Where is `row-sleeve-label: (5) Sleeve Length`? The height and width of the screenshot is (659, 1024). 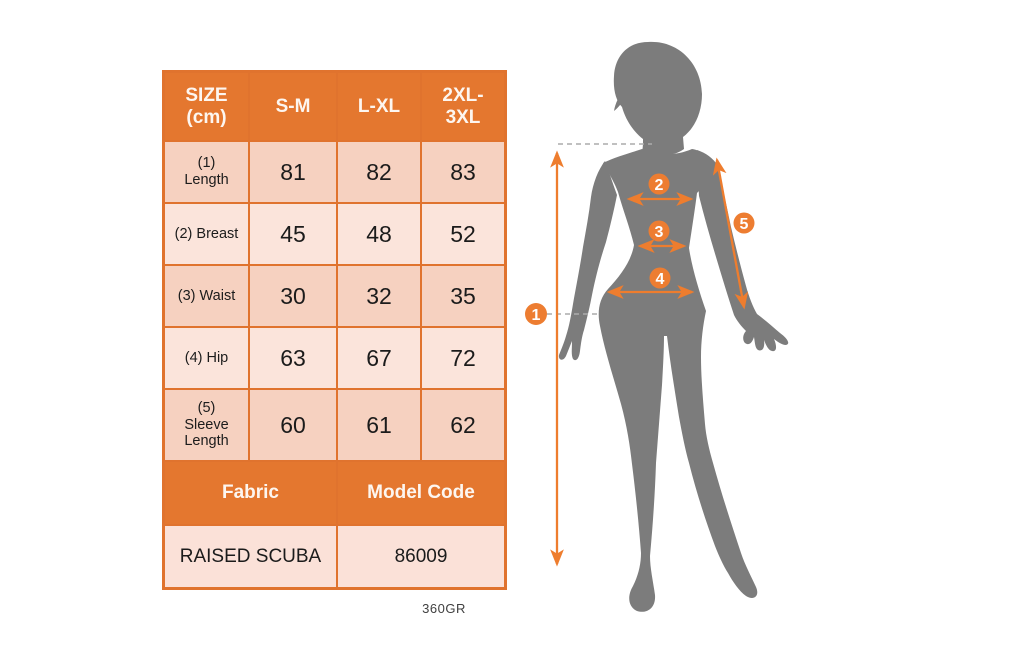 row-sleeve-label: (5) Sleeve Length is located at coordinates (206, 425).